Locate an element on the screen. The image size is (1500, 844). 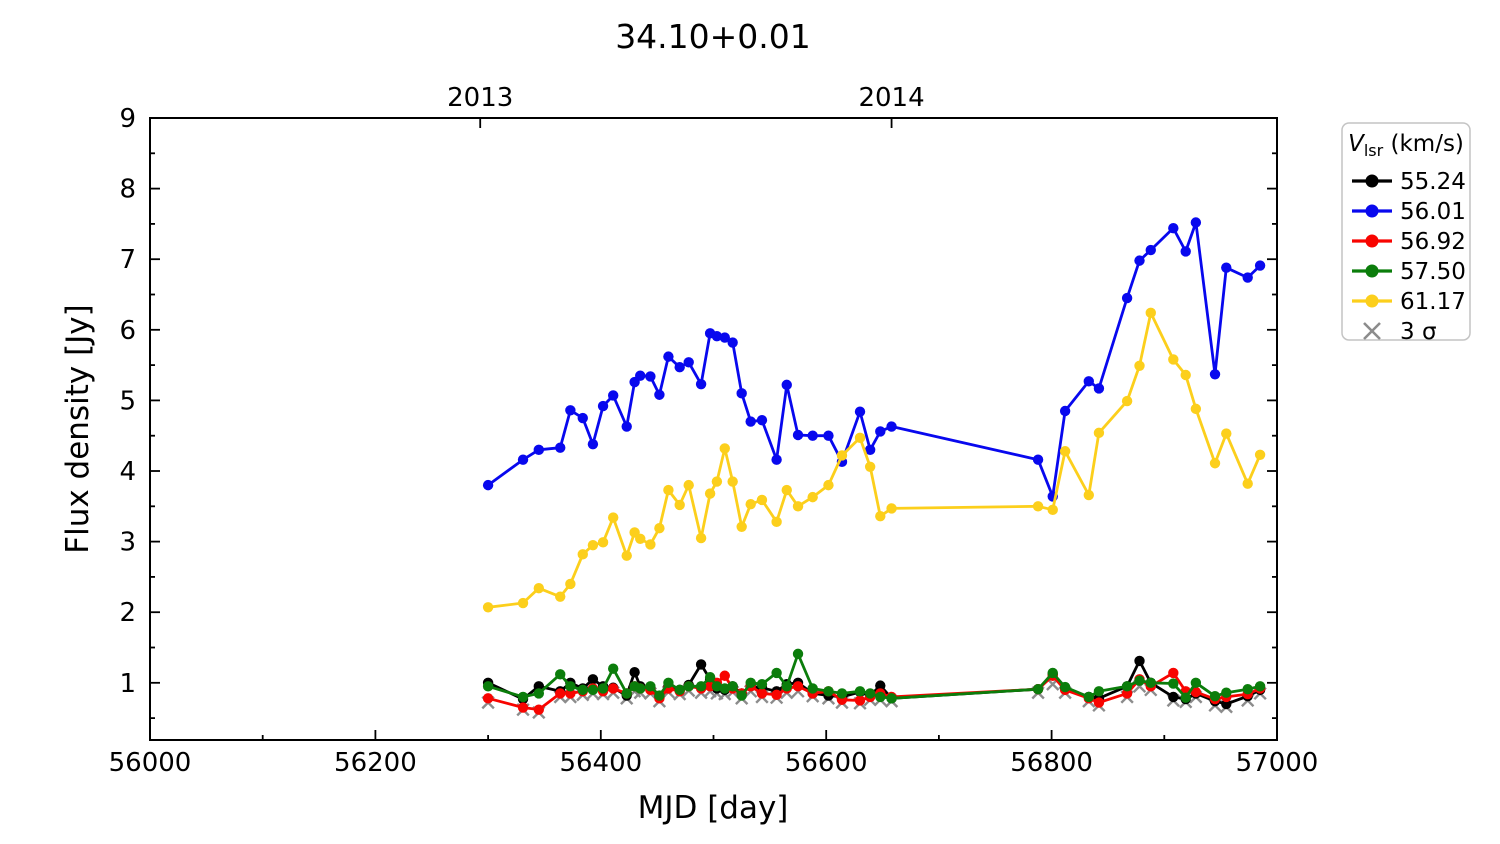
y-axis-label: Flux density [Jy] is located at coordinates (78, 428).